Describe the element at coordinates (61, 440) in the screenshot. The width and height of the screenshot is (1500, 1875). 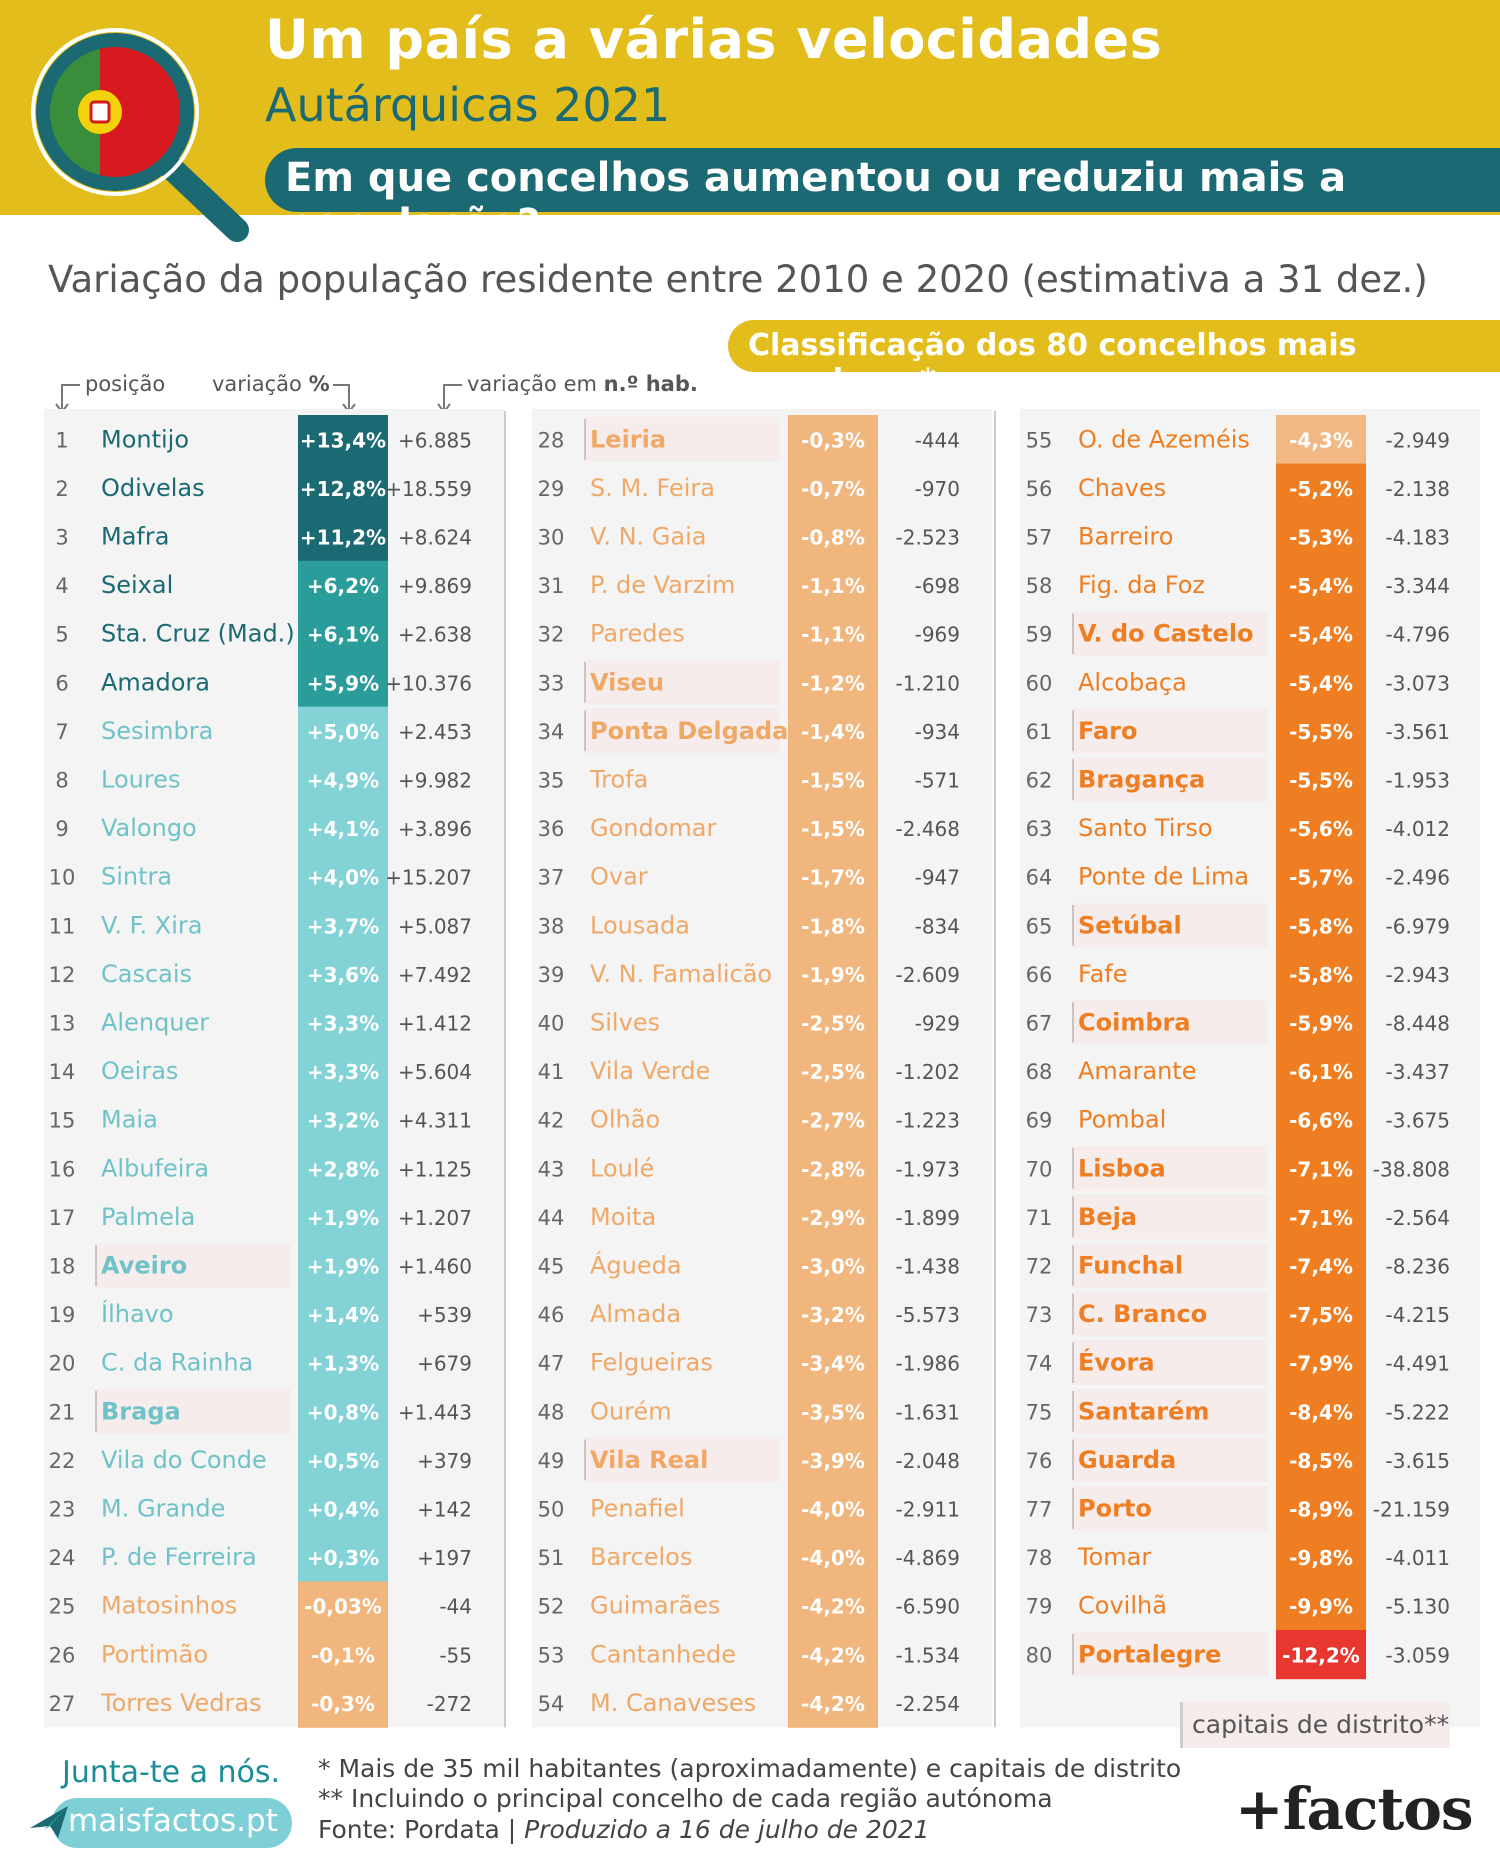
I see `rank-label: 1` at that location.